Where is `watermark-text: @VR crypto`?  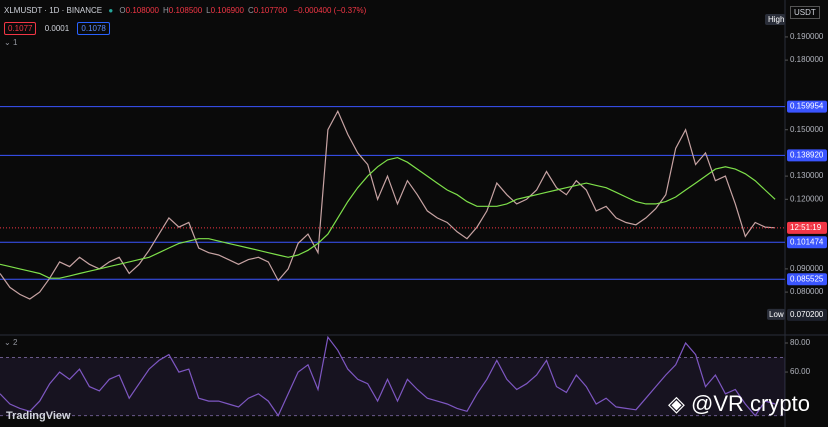
watermark-text: @VR crypto is located at coordinates (750, 403).